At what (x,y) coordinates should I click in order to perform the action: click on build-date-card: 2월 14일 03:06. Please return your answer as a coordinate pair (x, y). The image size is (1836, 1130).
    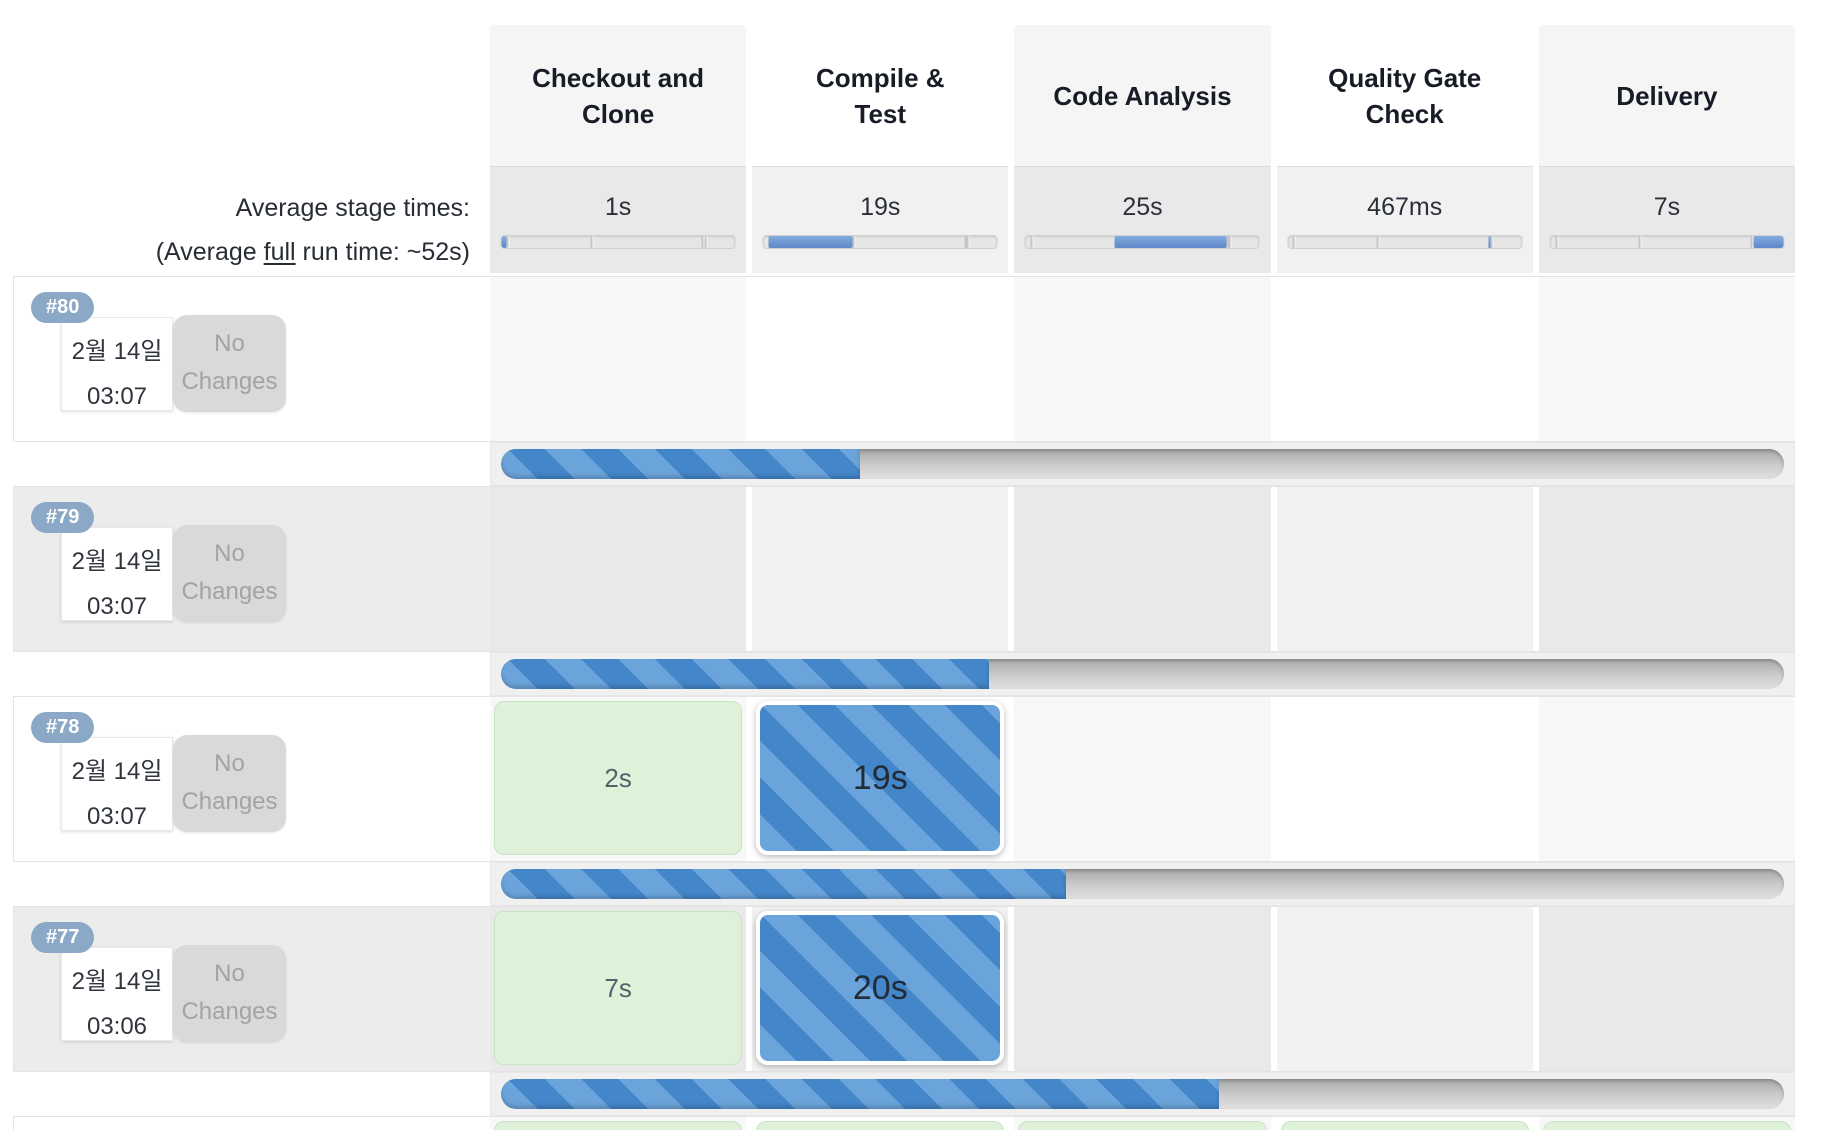
    Looking at the image, I should click on (117, 994).